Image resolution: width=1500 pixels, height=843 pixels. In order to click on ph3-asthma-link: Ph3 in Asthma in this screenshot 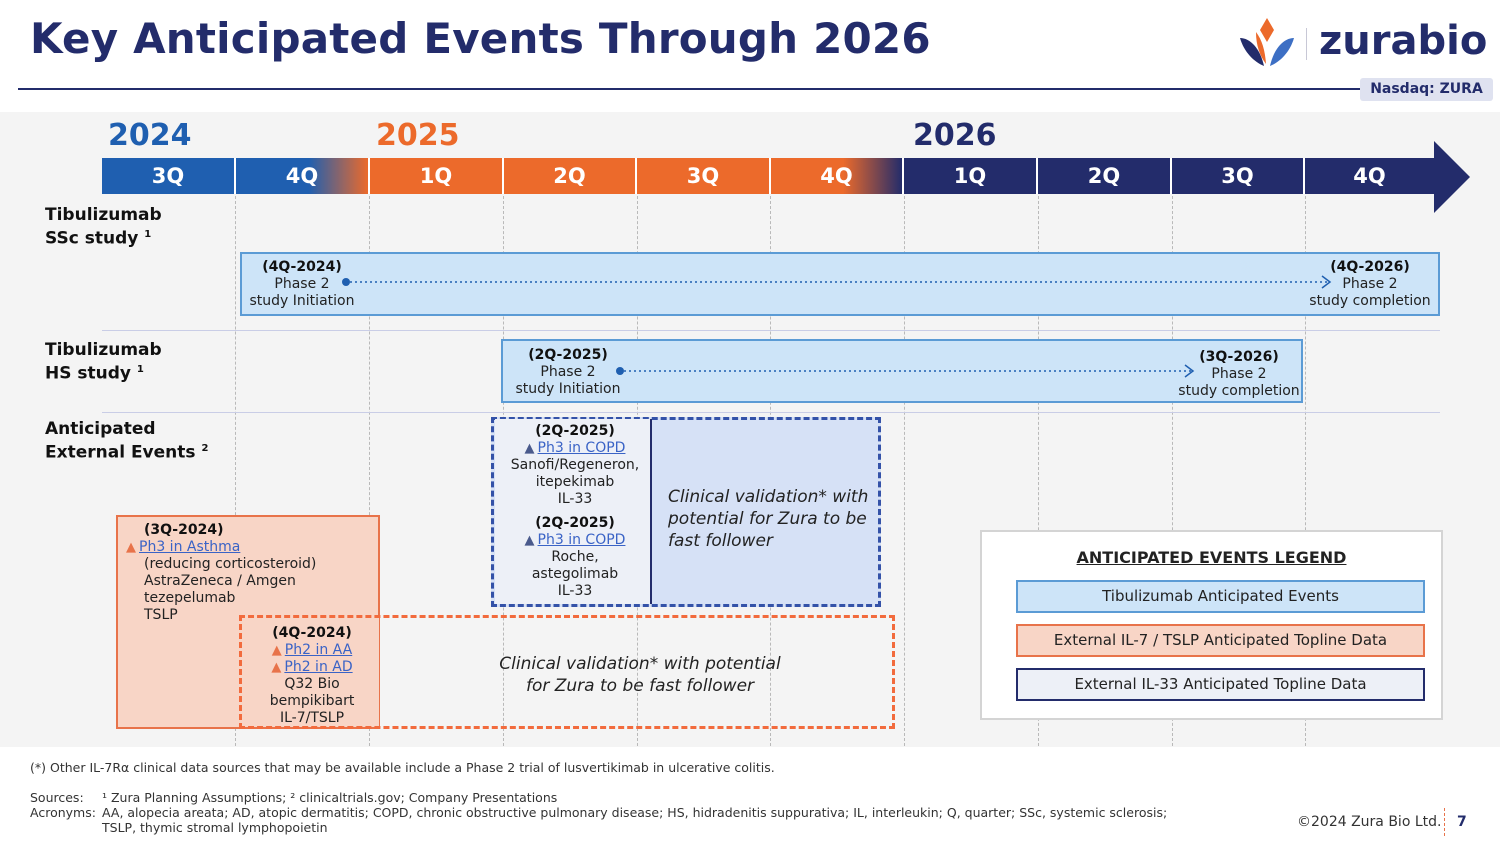, I will do `click(190, 547)`.